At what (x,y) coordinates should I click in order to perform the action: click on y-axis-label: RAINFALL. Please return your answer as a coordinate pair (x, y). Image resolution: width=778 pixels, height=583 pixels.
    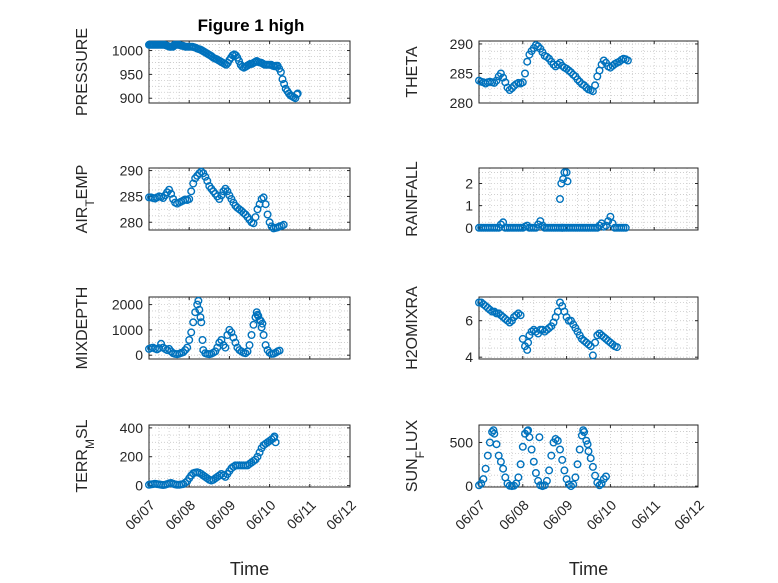
    Looking at the image, I should click on (412, 199).